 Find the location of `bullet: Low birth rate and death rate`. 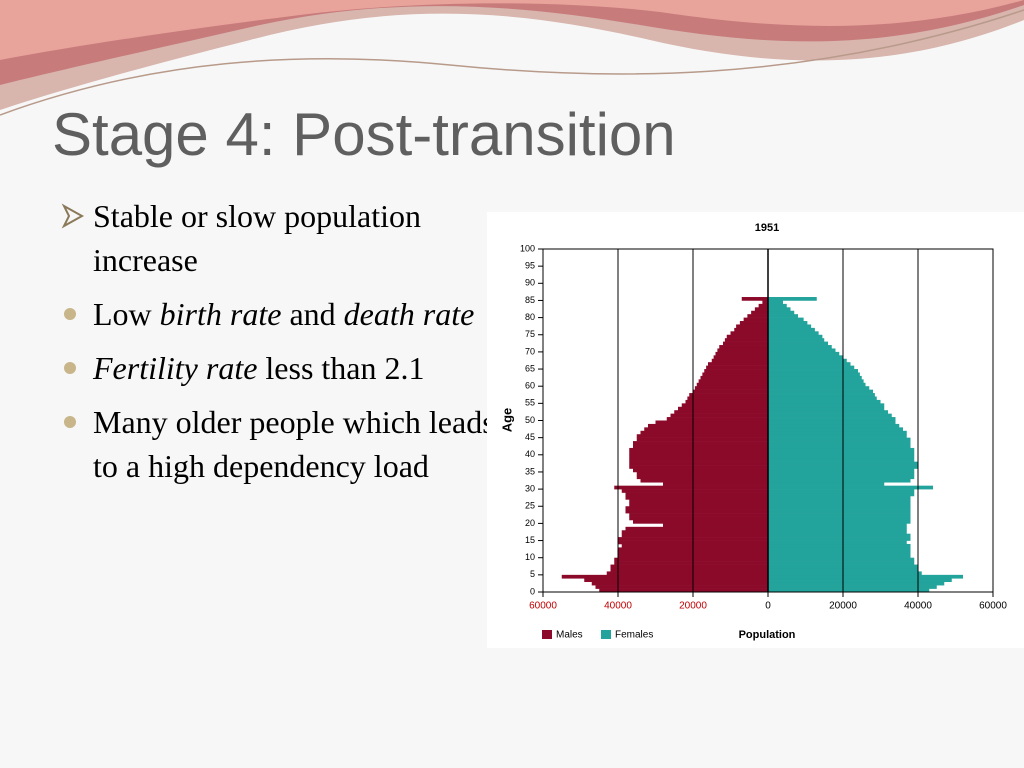

bullet: Low birth rate and death rate is located at coordinates (281, 314).